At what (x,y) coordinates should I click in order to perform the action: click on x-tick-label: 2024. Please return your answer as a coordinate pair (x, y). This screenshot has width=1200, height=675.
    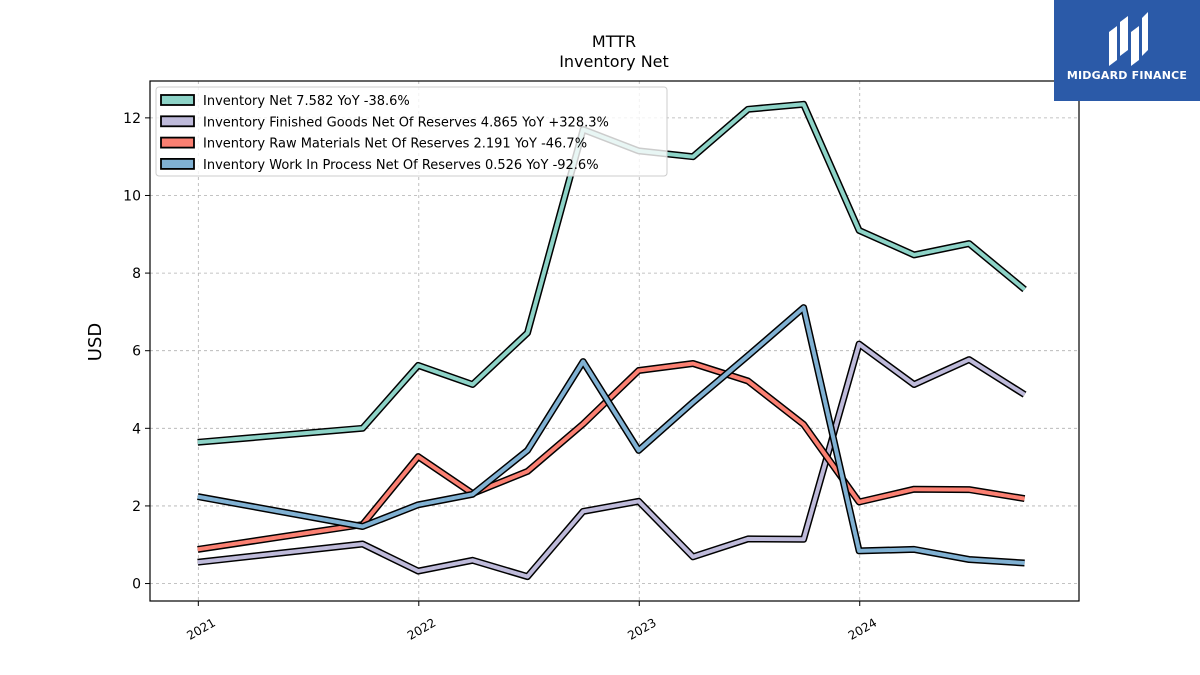
    Looking at the image, I should click on (862, 628).